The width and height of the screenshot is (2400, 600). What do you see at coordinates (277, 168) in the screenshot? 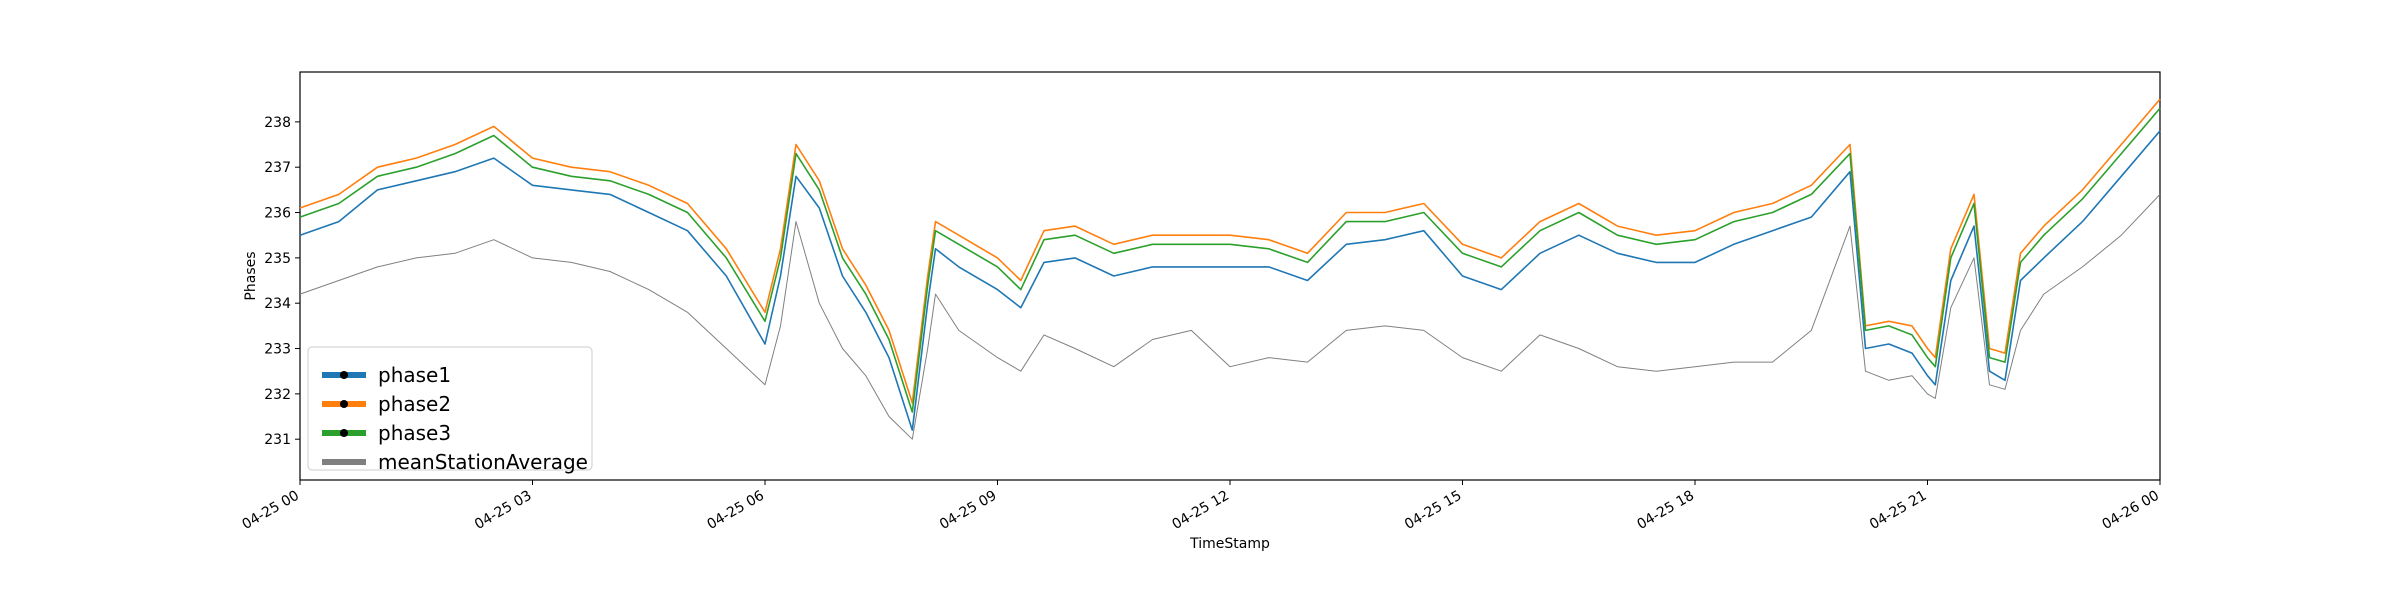
I see `y-tick-label: 237` at bounding box center [277, 168].